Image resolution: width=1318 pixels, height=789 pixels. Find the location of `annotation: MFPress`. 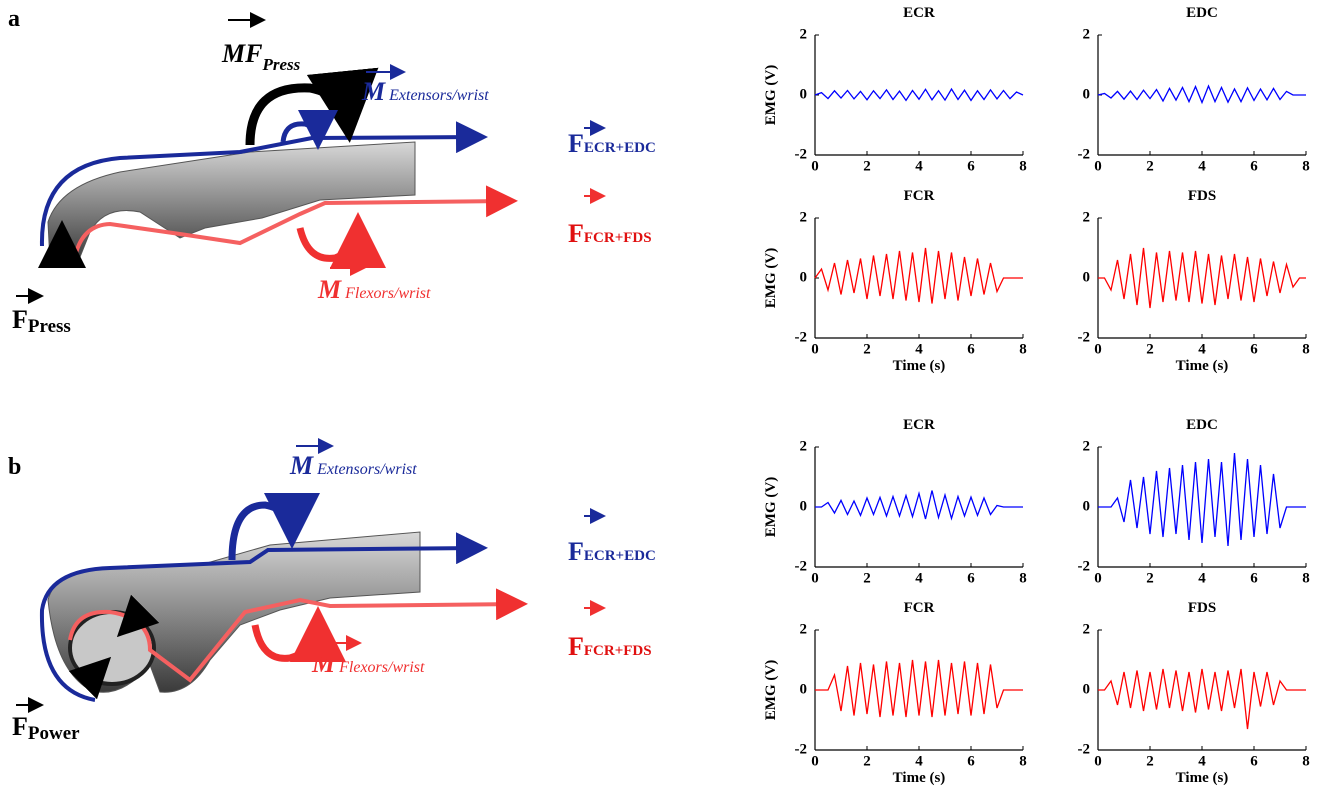

annotation: MFPress is located at coordinates (261, 56).